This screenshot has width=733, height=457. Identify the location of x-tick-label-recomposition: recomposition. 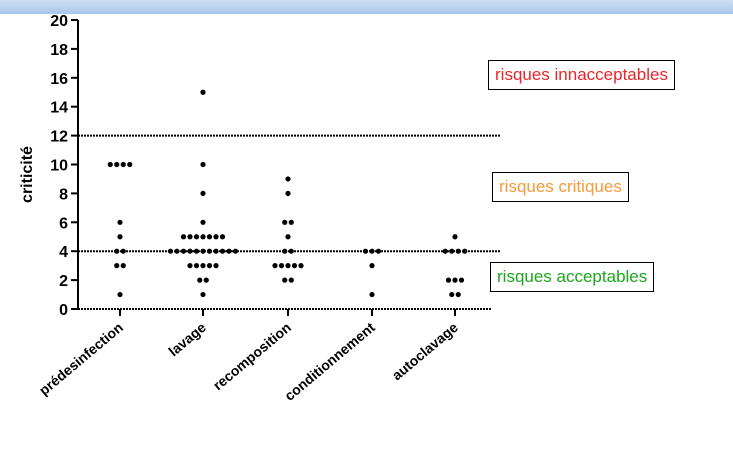
(252, 356).